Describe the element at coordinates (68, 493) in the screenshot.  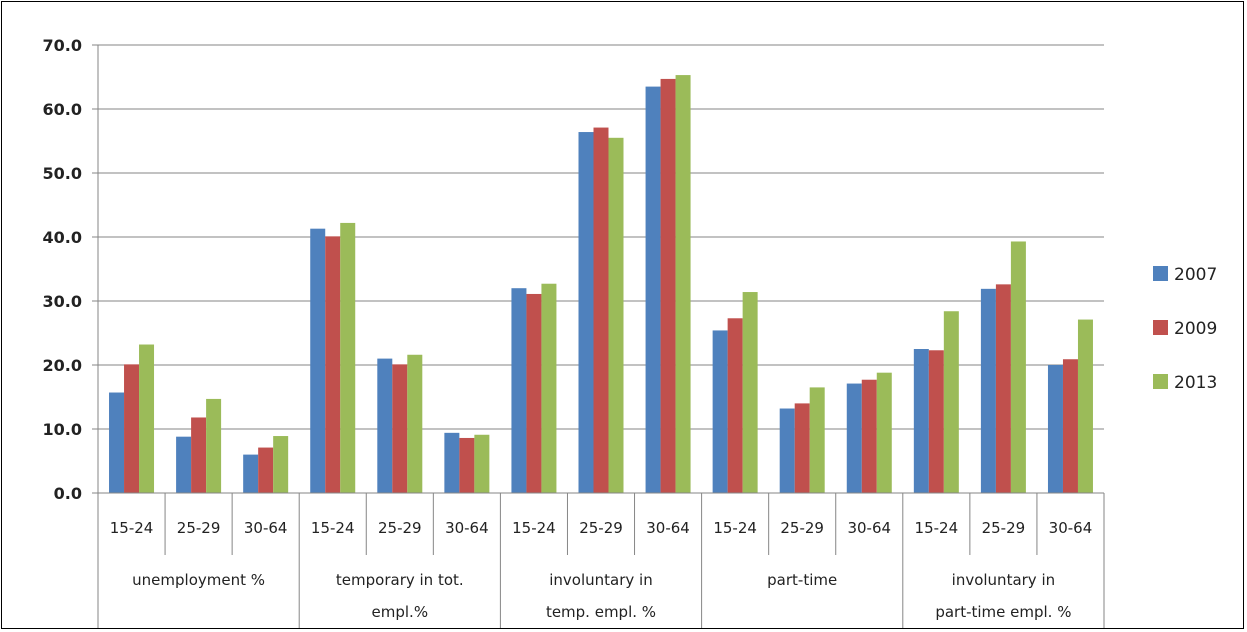
I see `y-tick-label: 0.0` at that location.